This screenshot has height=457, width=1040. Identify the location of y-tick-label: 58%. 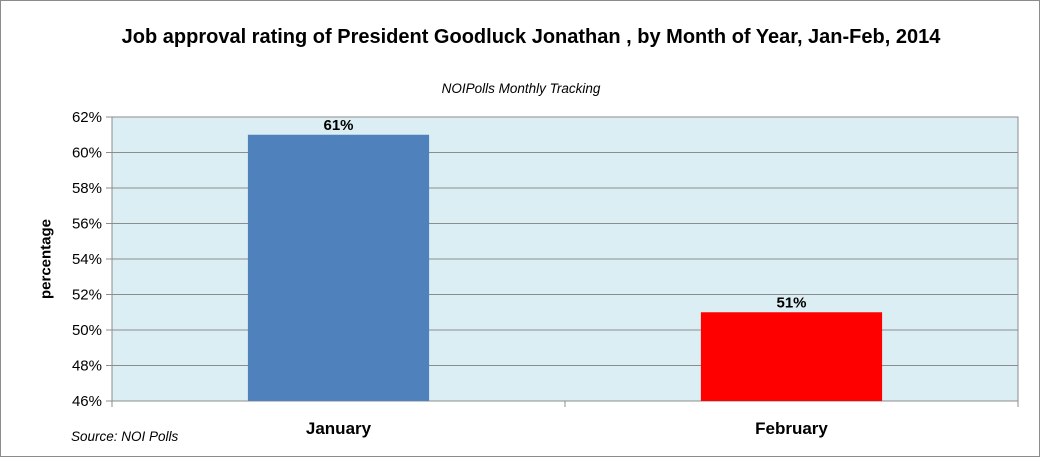
(87, 188).